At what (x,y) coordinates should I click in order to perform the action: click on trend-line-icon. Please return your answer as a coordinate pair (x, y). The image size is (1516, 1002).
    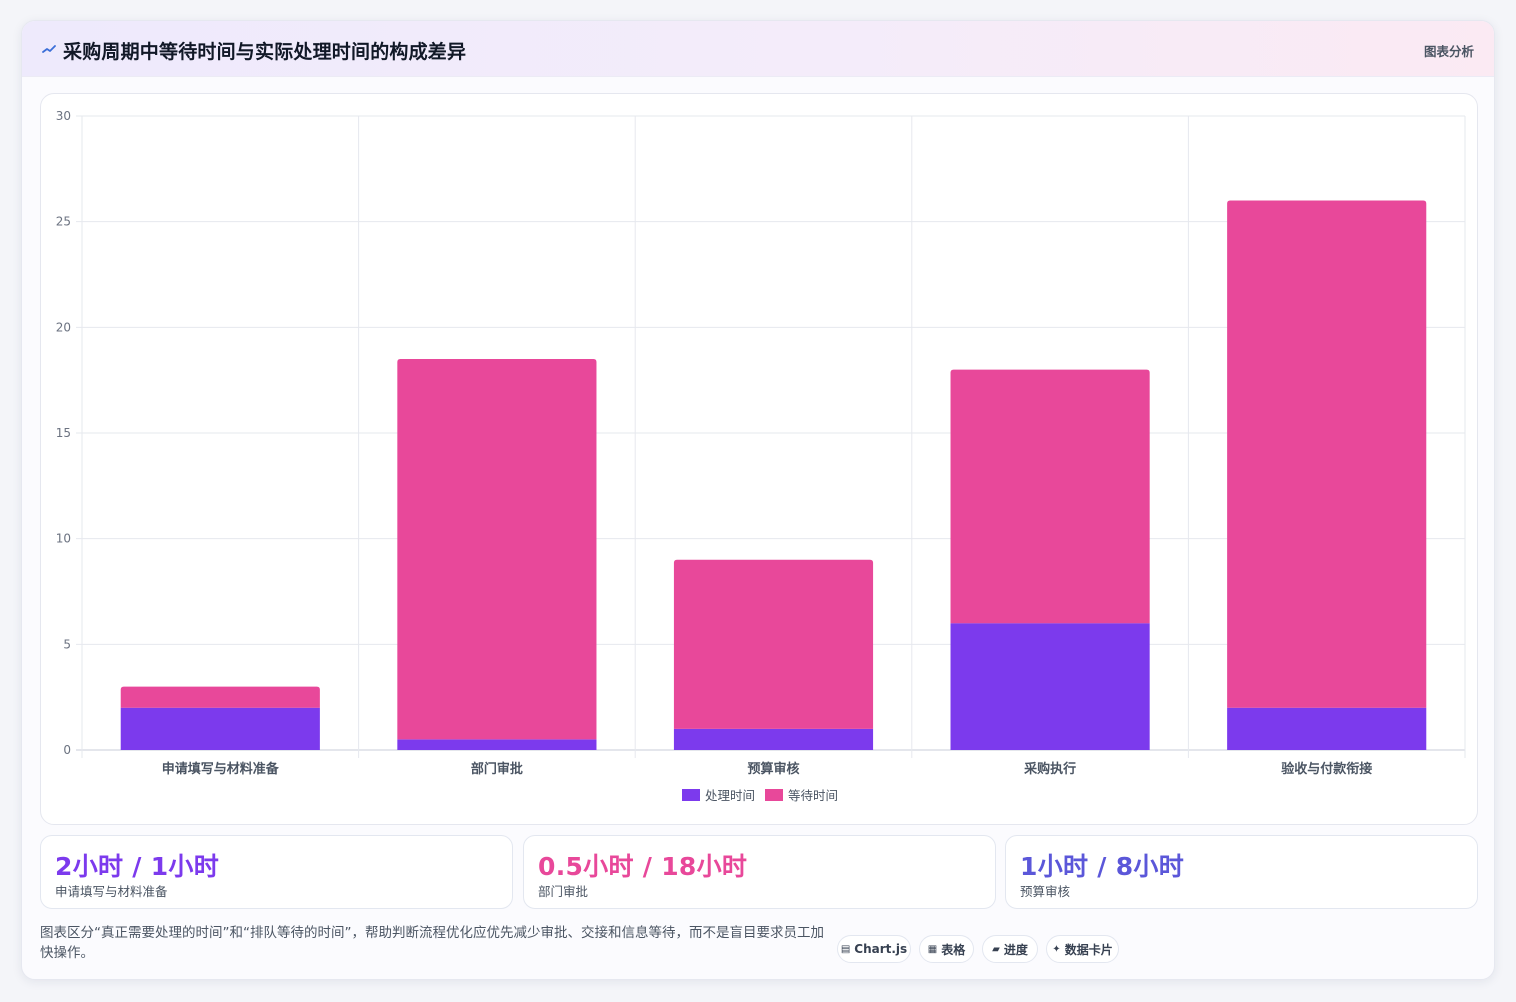
    Looking at the image, I should click on (49, 49).